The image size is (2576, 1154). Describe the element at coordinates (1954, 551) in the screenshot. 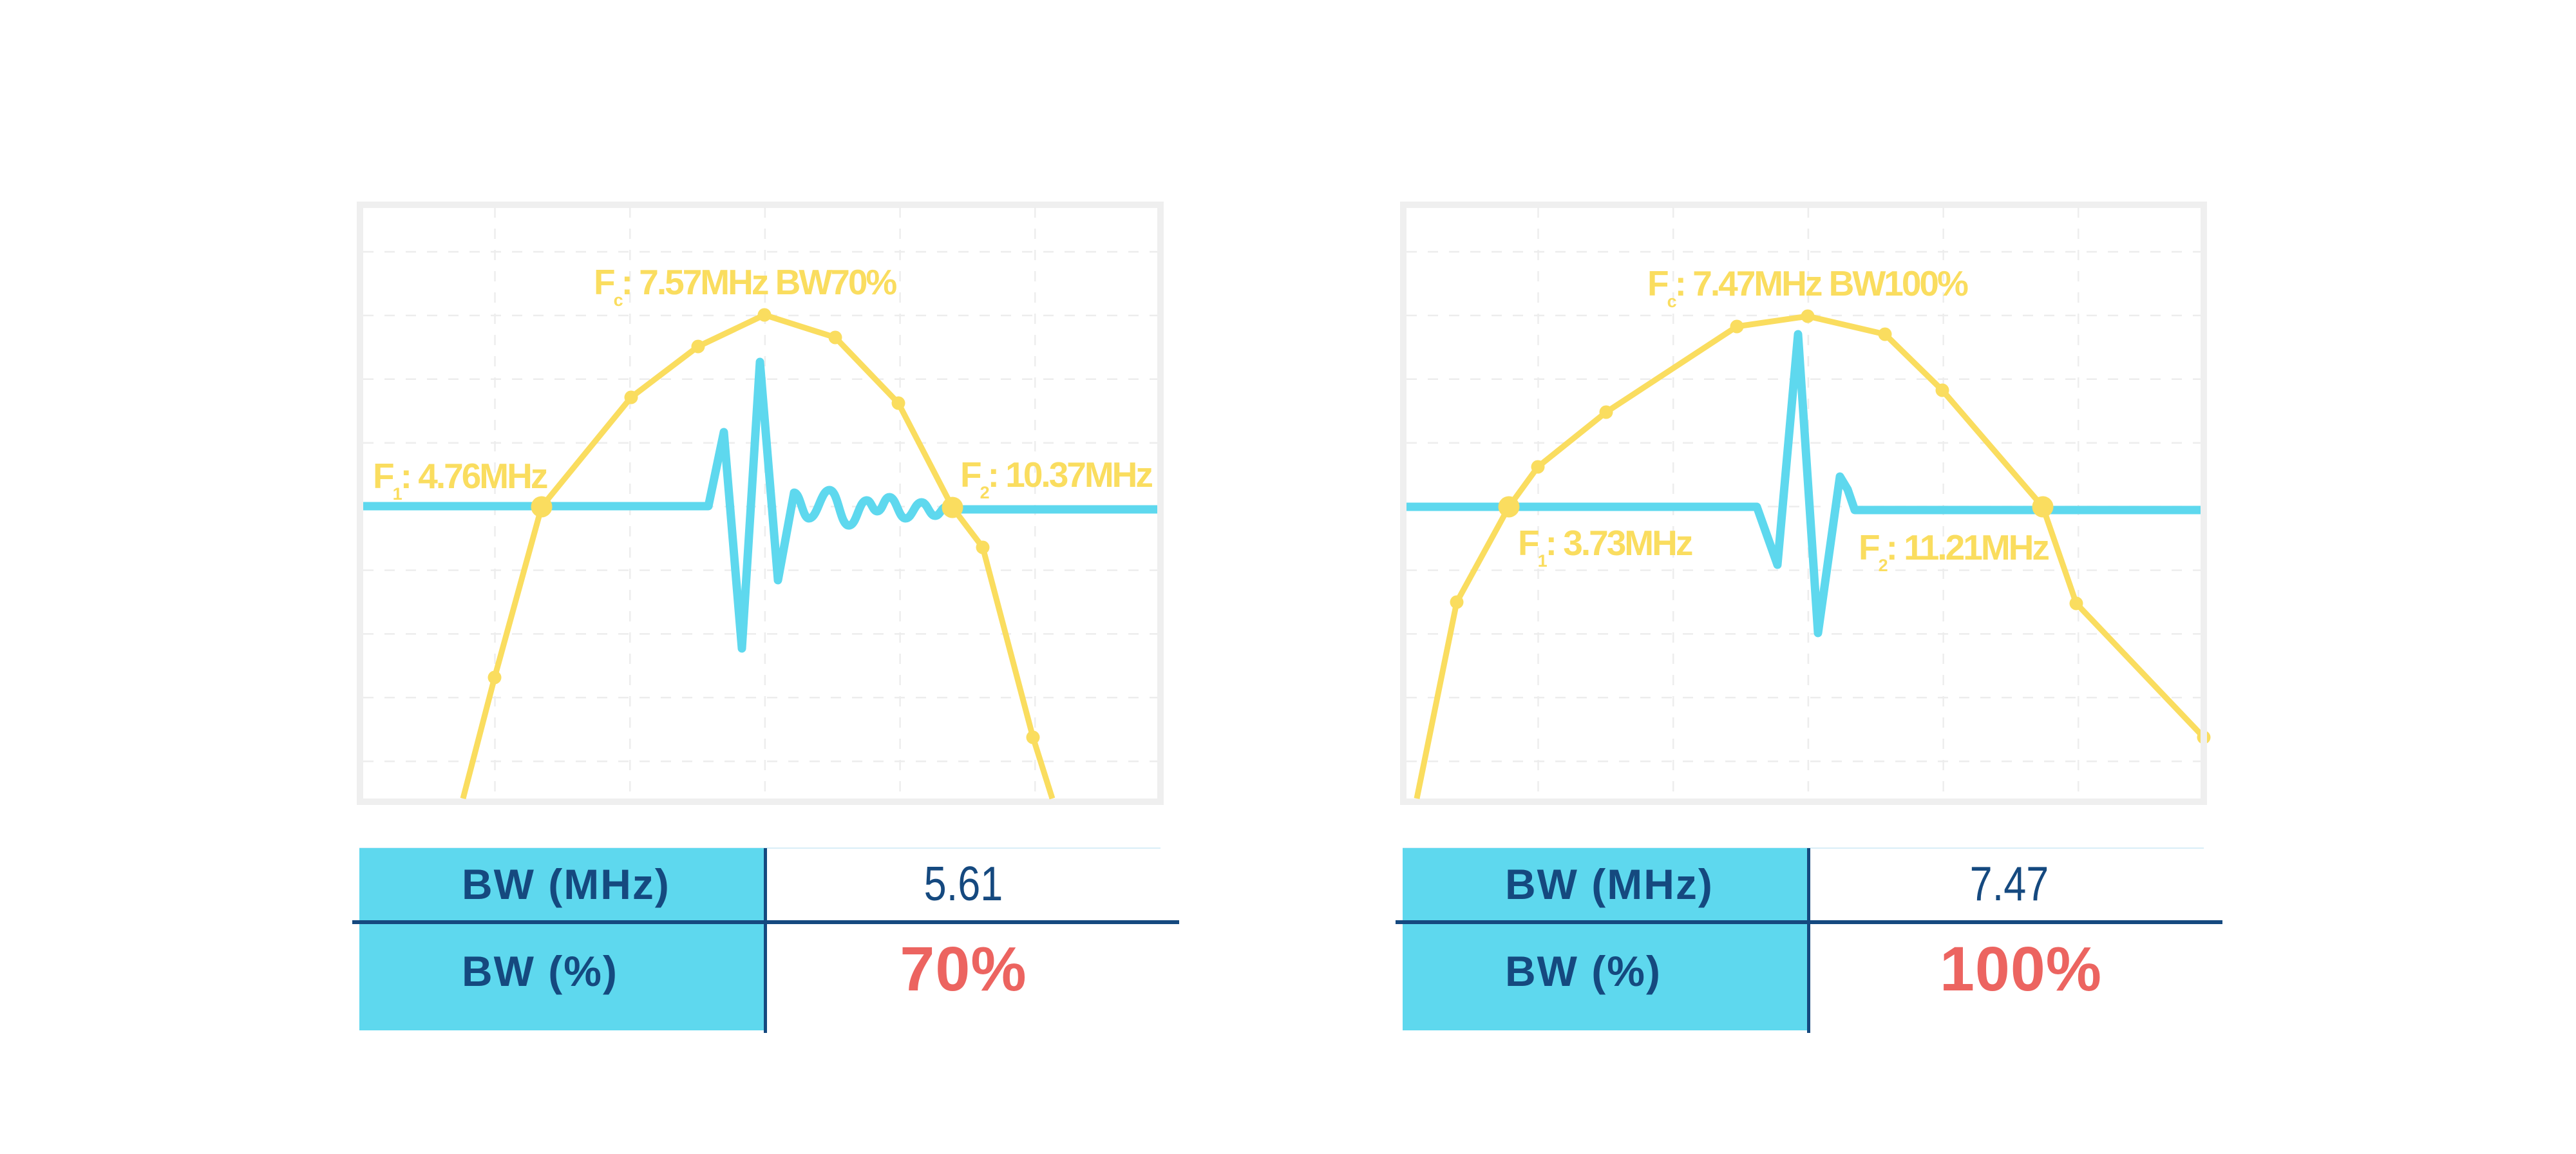

I see `svg-text: F2: 11.21MHz` at that location.